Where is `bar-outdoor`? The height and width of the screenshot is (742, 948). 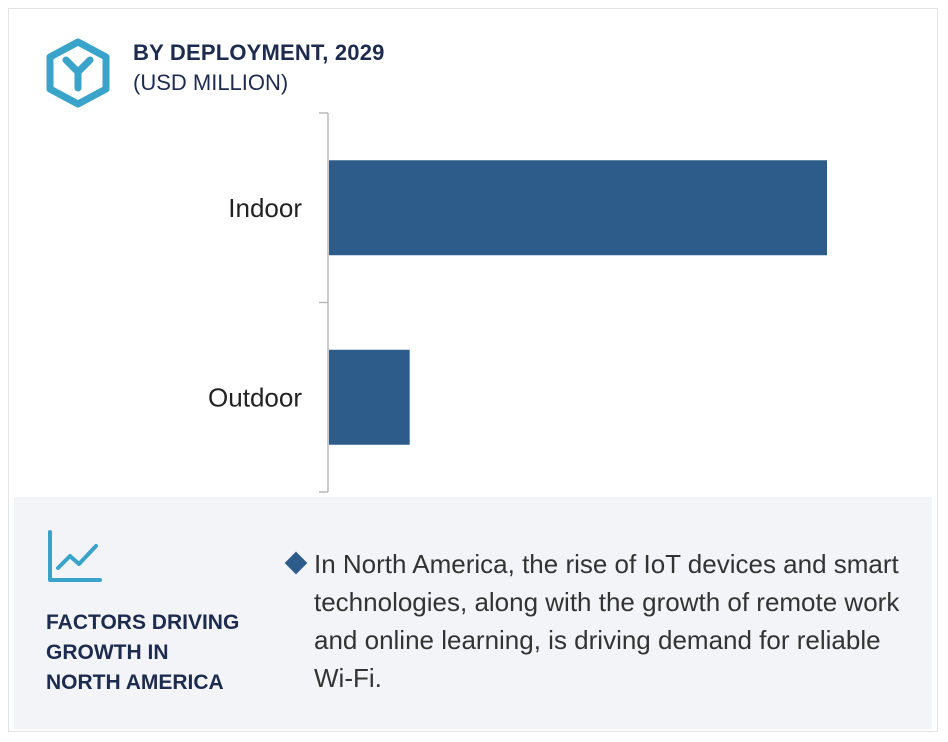
bar-outdoor is located at coordinates (369, 397).